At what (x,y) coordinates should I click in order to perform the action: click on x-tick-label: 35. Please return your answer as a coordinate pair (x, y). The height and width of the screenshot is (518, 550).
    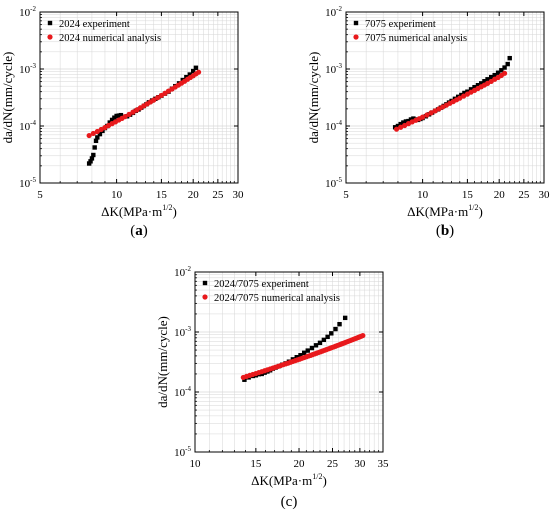
    Looking at the image, I should click on (384, 464).